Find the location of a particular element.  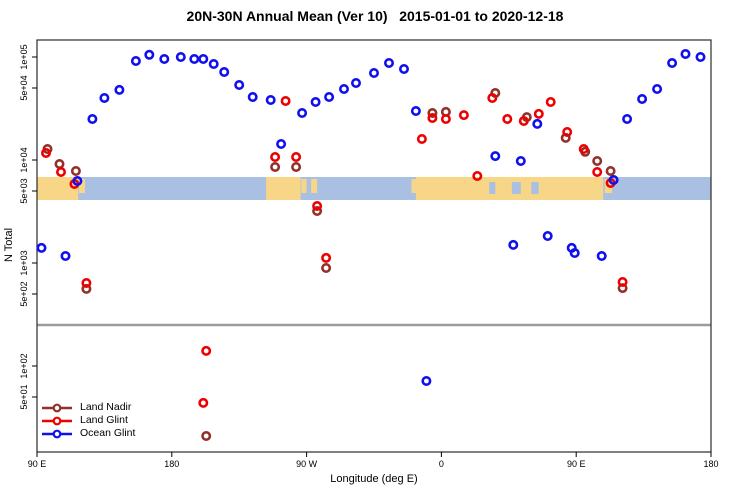

legend: Land Nadir Land Glint Ocean Glint is located at coordinates (88, 420).